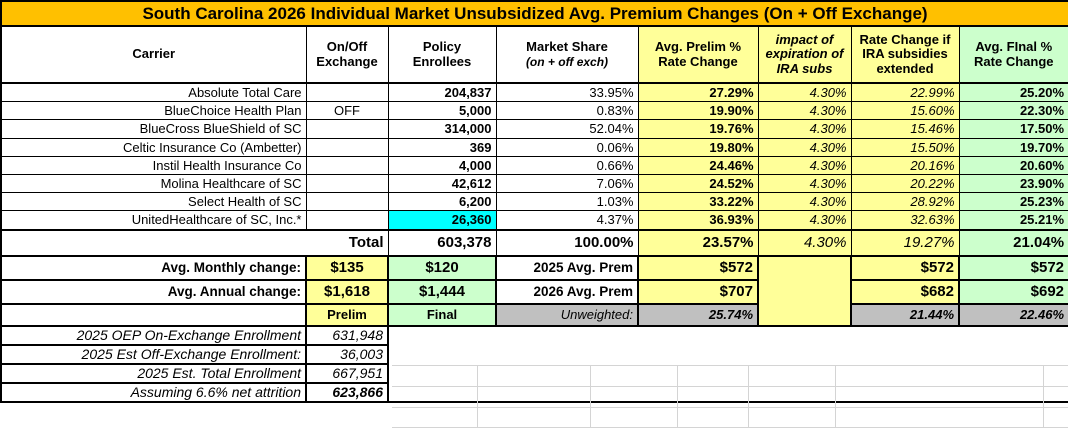 The width and height of the screenshot is (1068, 428). Describe the element at coordinates (1013, 165) in the screenshot. I see `final-rate-cell: 20.60%` at that location.